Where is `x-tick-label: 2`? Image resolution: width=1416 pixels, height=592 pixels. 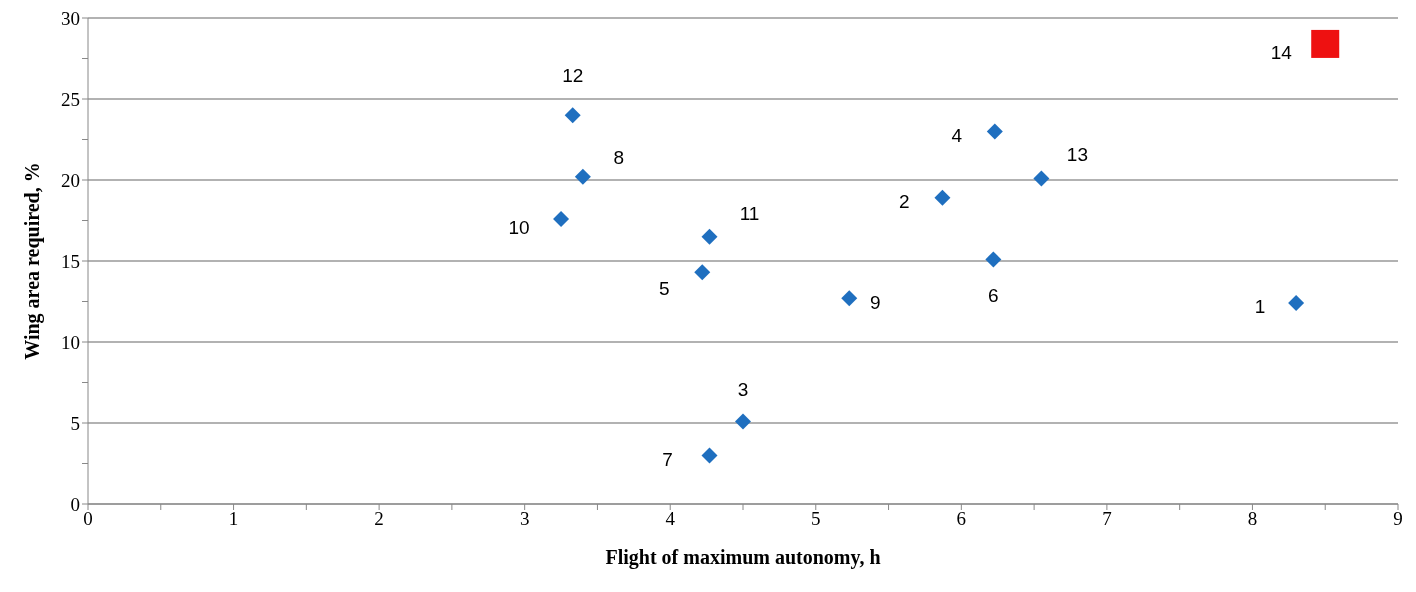 x-tick-label: 2 is located at coordinates (379, 519).